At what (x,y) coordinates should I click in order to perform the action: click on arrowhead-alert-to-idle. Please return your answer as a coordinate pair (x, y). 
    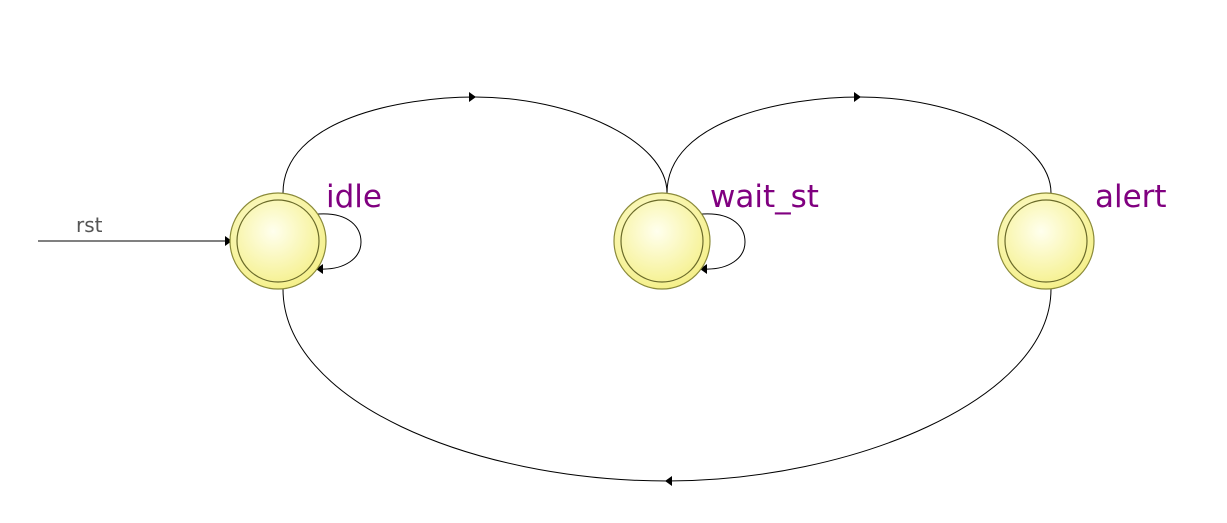
    Looking at the image, I should click on (668, 481).